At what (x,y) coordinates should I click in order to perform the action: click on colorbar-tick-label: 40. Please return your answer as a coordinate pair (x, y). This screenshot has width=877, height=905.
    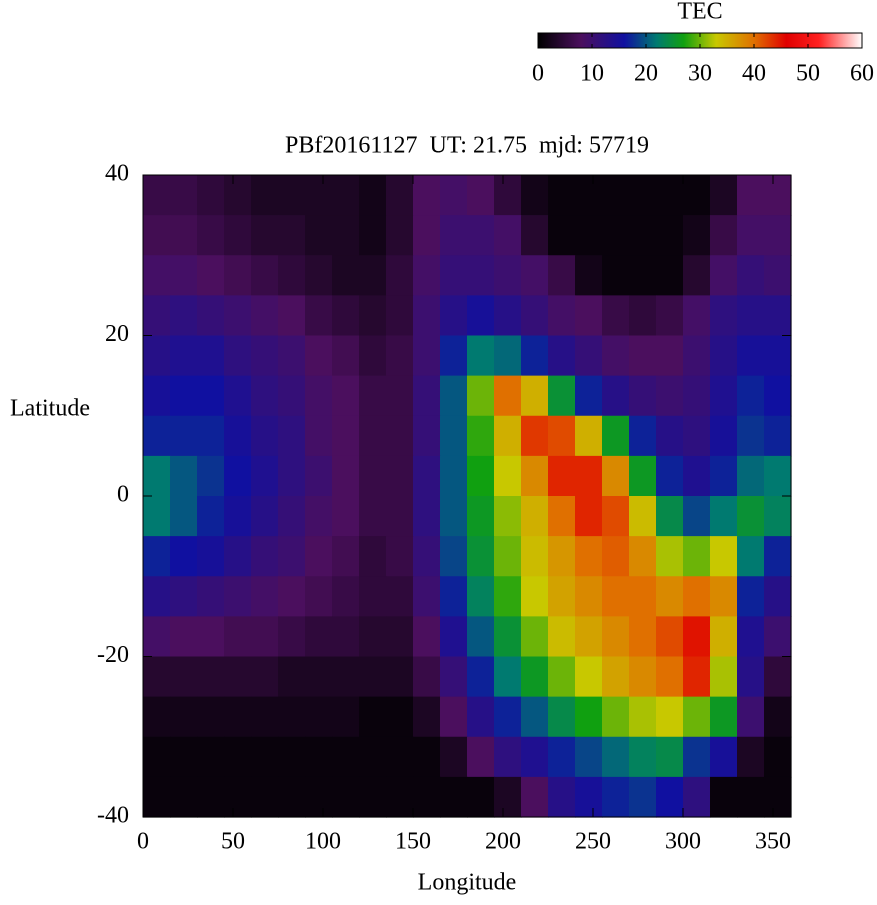
    Looking at the image, I should click on (754, 74).